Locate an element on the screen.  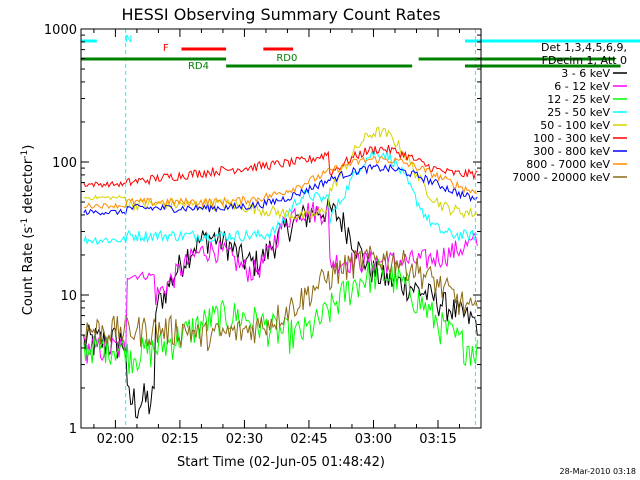
legend-label-3: 25 - 50 keV is located at coordinates (578, 112).